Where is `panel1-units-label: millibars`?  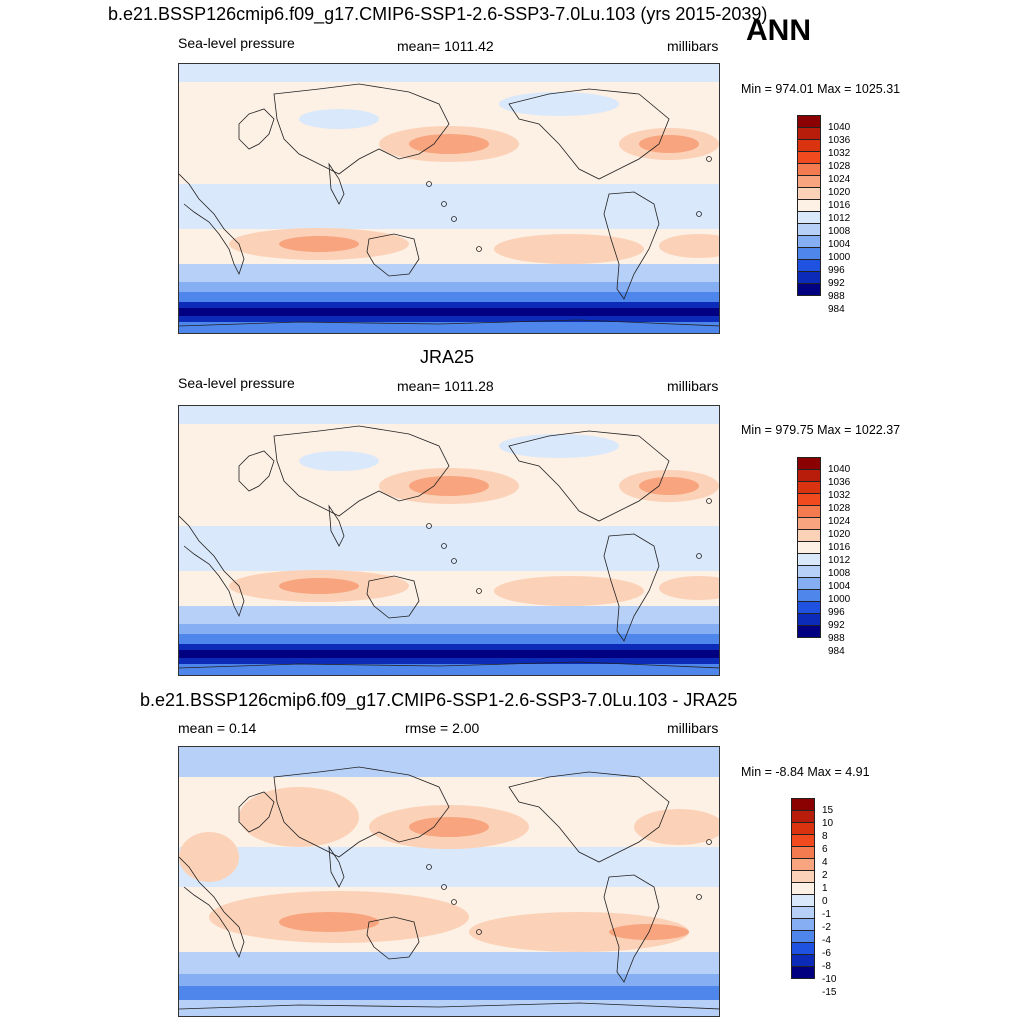
panel1-units-label: millibars is located at coordinates (693, 46).